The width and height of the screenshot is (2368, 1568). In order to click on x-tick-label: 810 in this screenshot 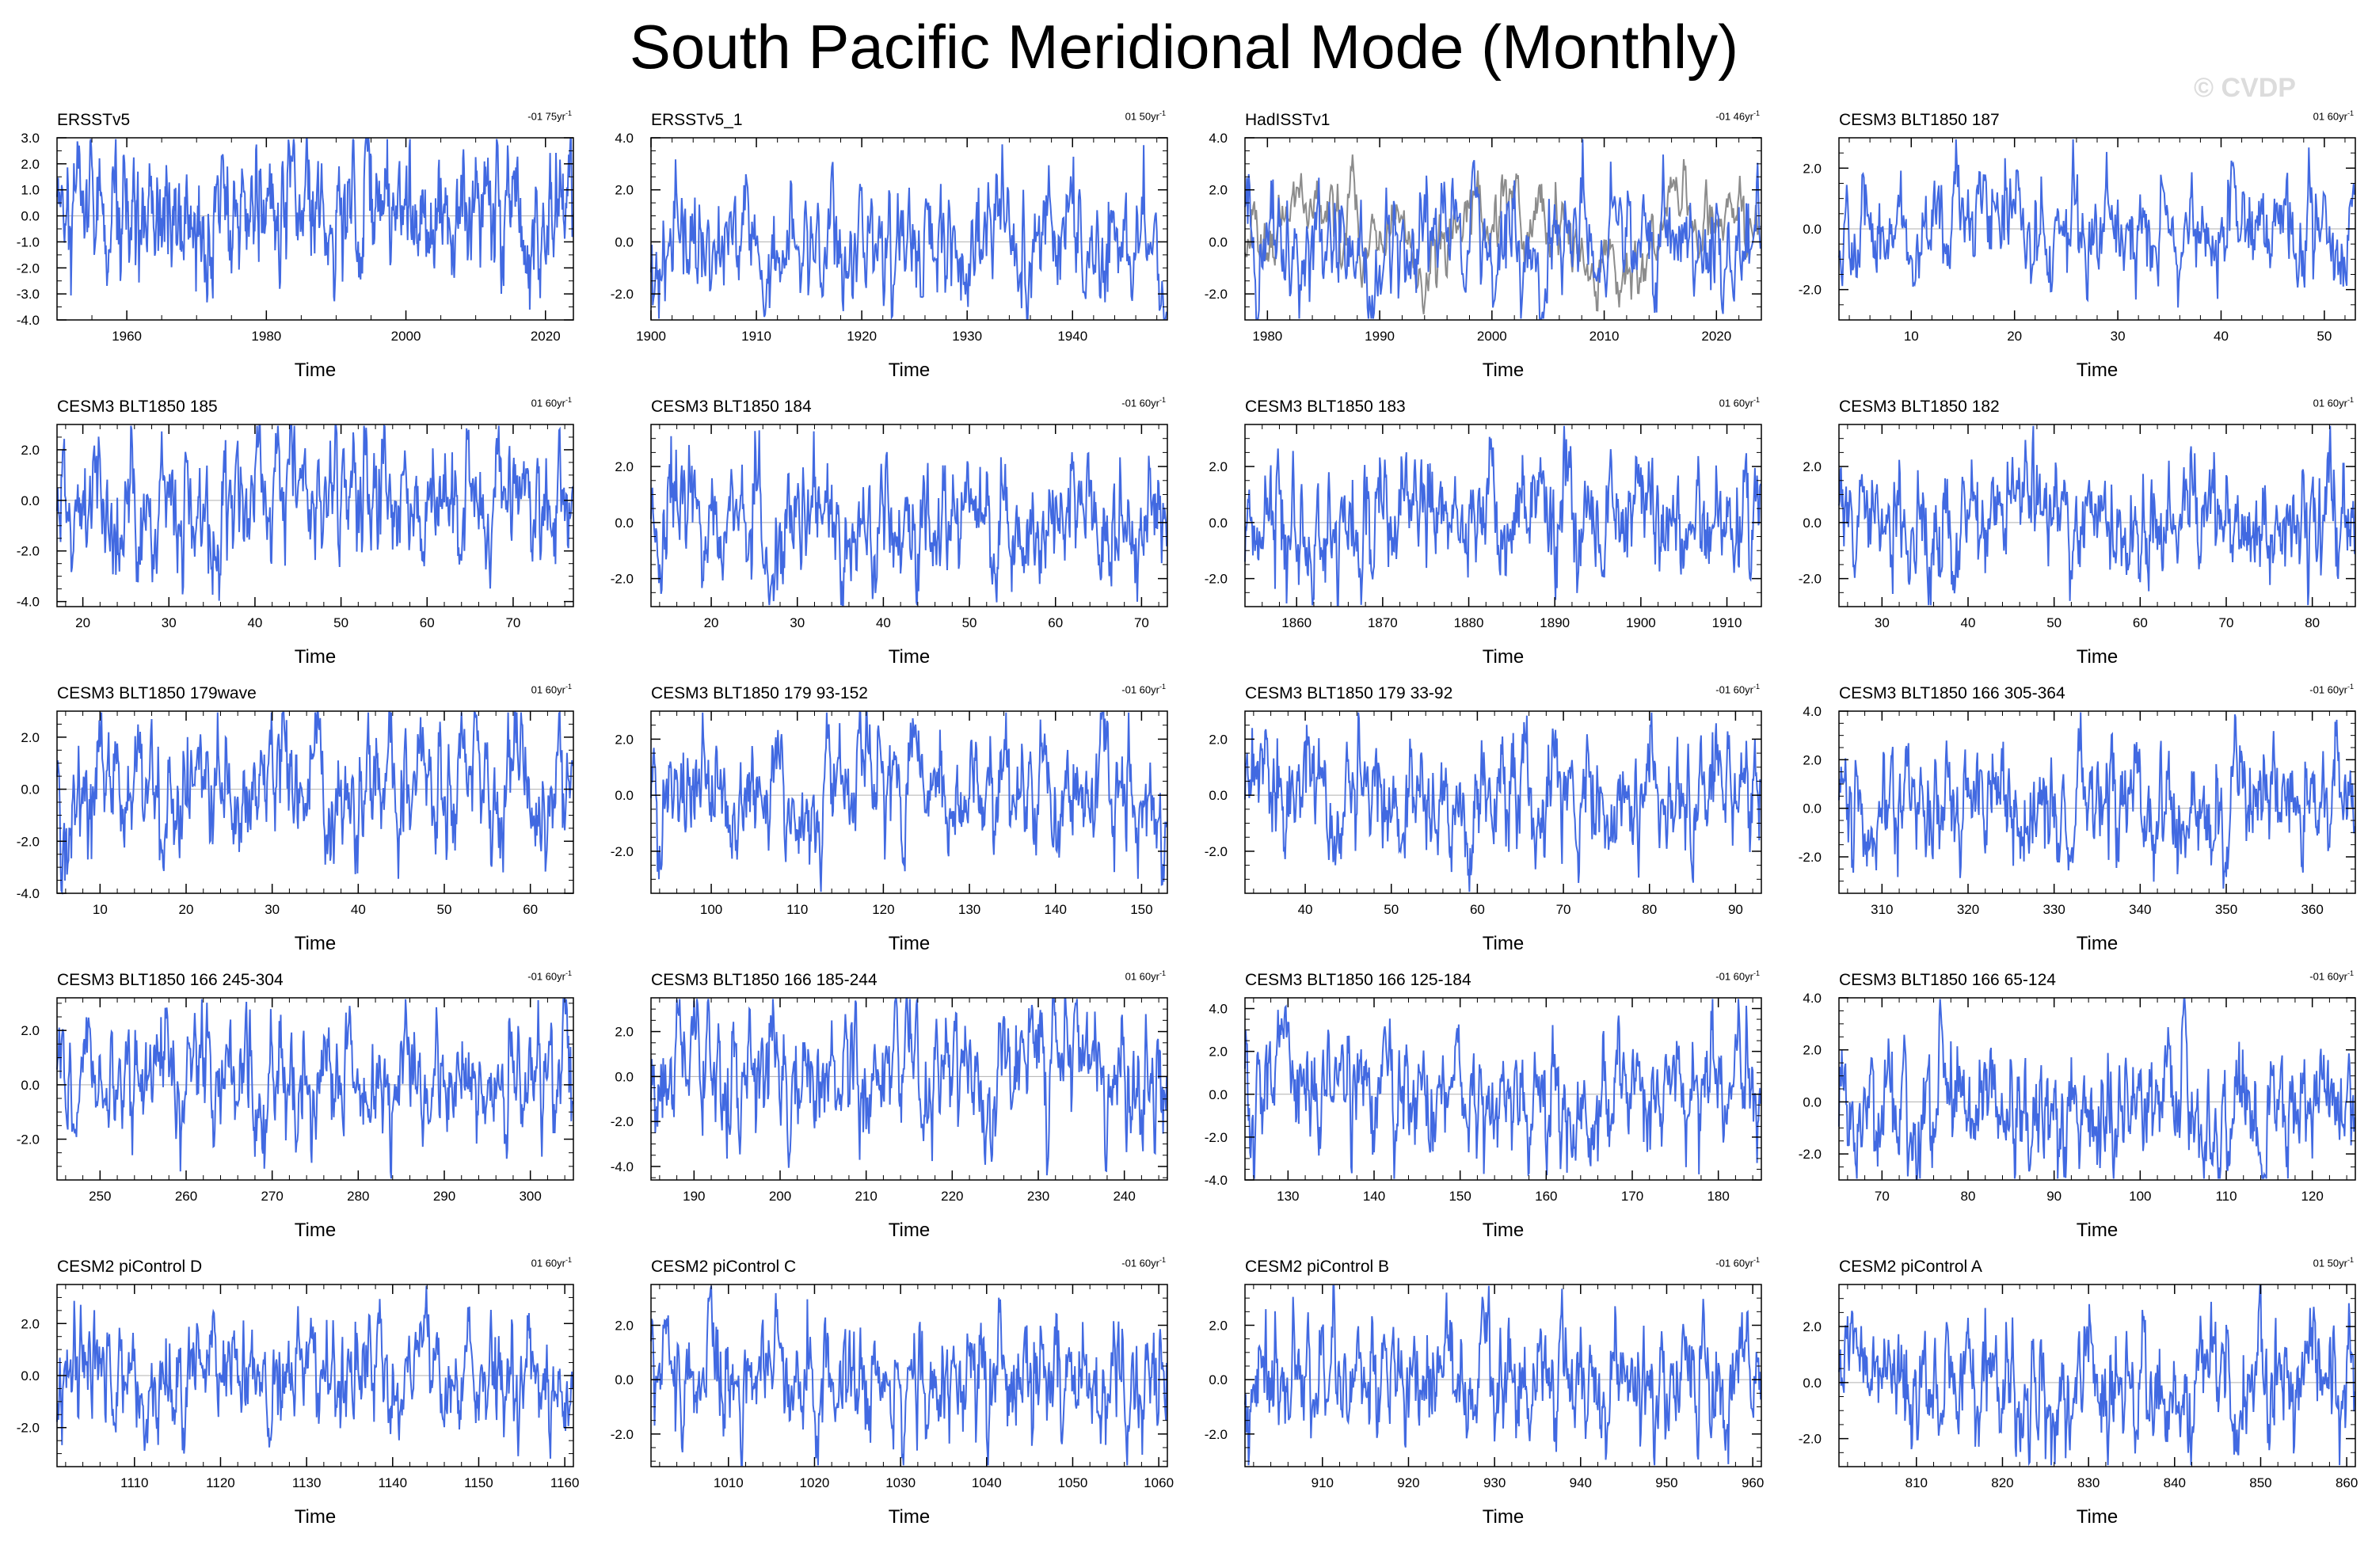, I will do `click(1916, 1482)`.